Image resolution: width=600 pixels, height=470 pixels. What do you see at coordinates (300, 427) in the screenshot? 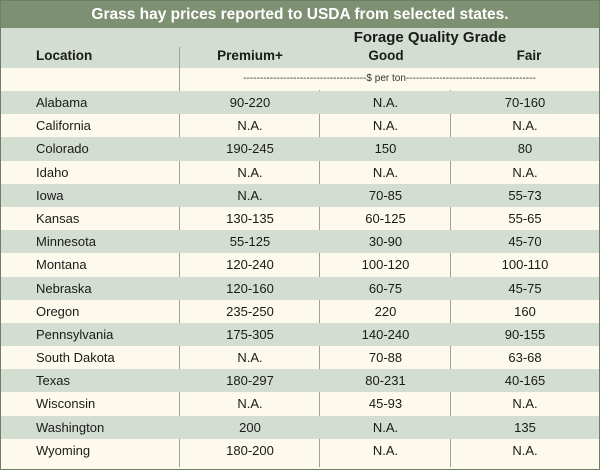
I see `table-row: Washington 200 N.A. 135` at bounding box center [300, 427].